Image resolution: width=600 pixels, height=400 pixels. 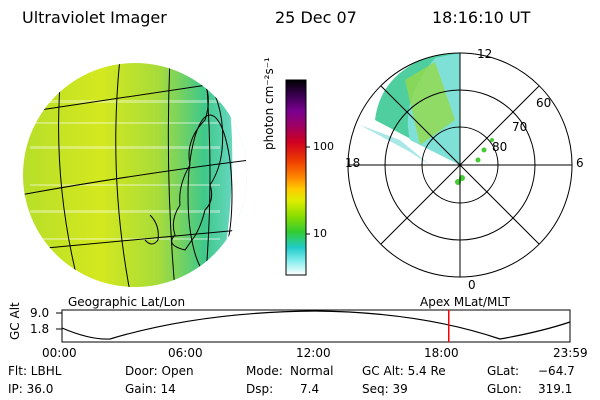 What do you see at coordinates (472, 285) in the screenshot?
I see `mlt-label-0: 0` at bounding box center [472, 285].